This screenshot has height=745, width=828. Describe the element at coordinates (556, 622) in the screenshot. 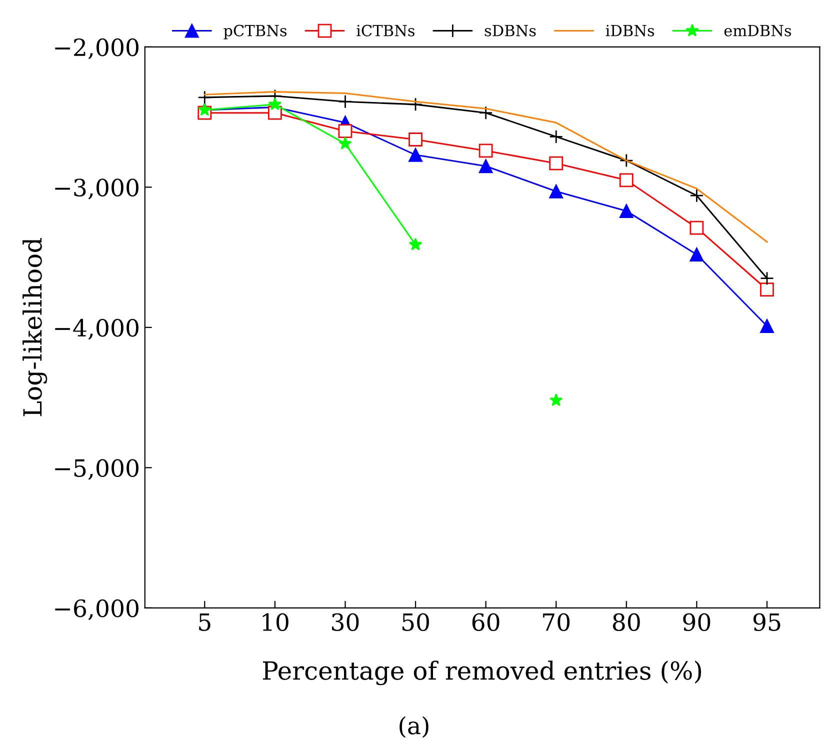

I see `x-tick-label: 70` at that location.